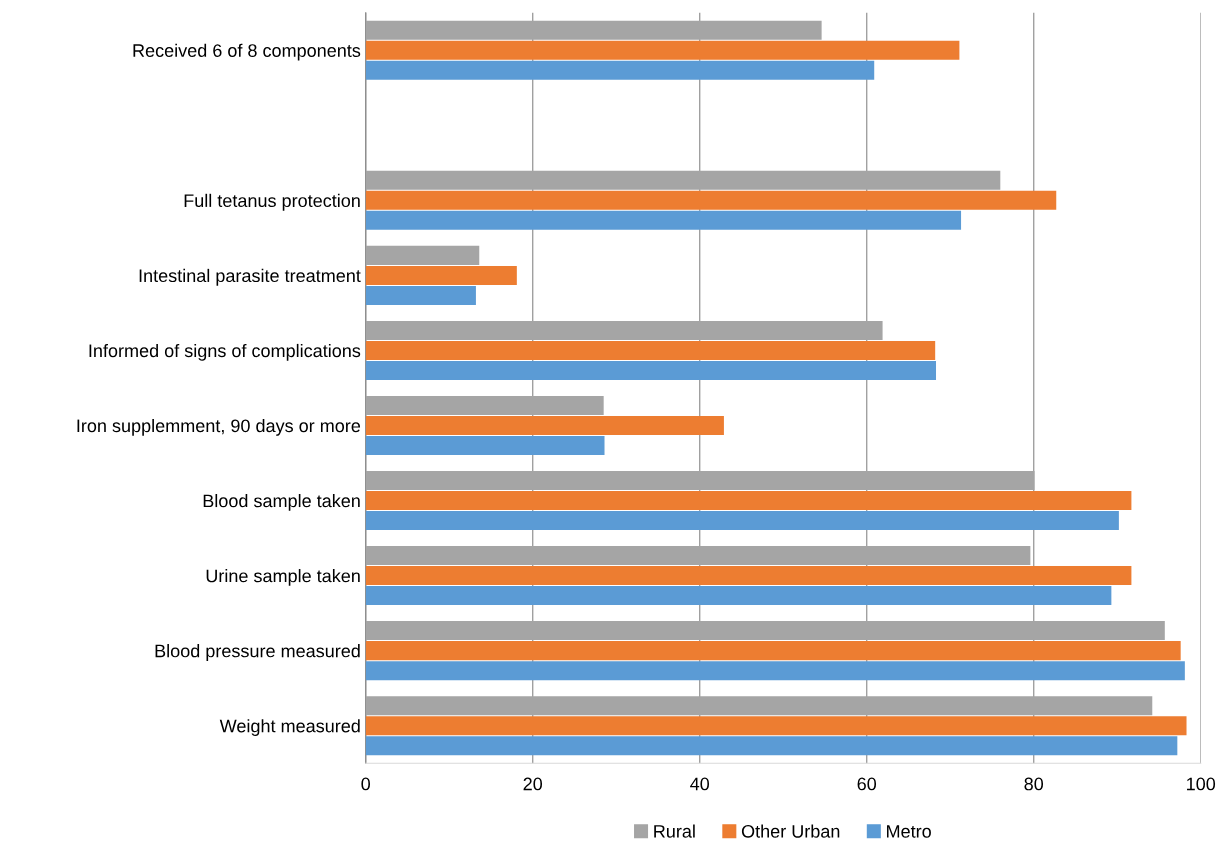 The width and height of the screenshot is (1219, 848). I want to click on y-tick-label: Weight measured, so click(289, 727).